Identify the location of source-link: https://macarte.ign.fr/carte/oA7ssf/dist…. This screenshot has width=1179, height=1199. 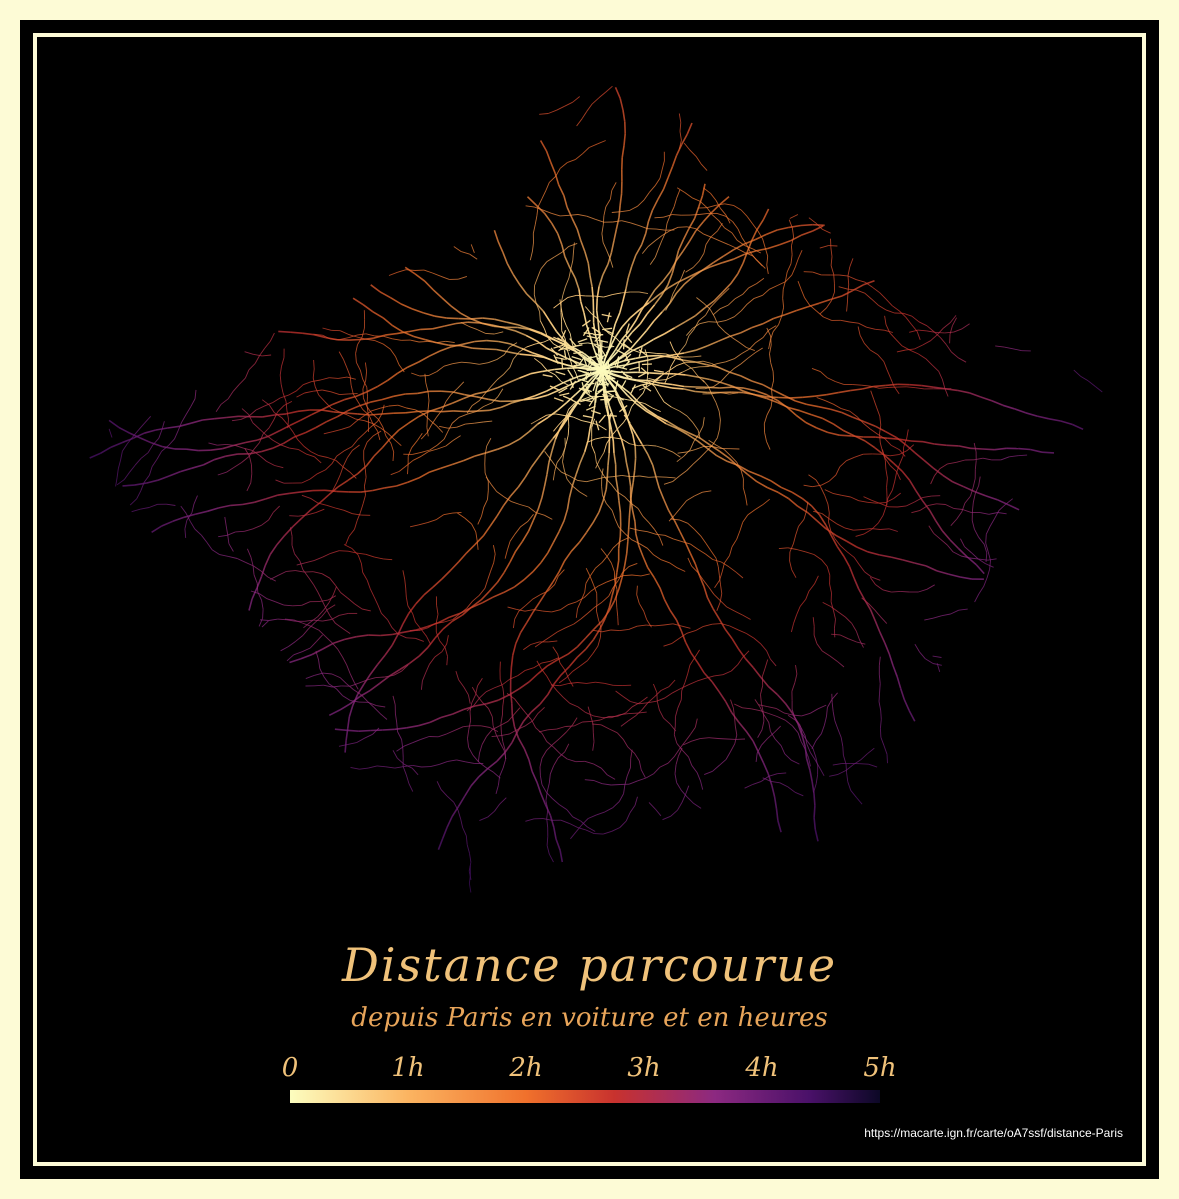
(993, 1133).